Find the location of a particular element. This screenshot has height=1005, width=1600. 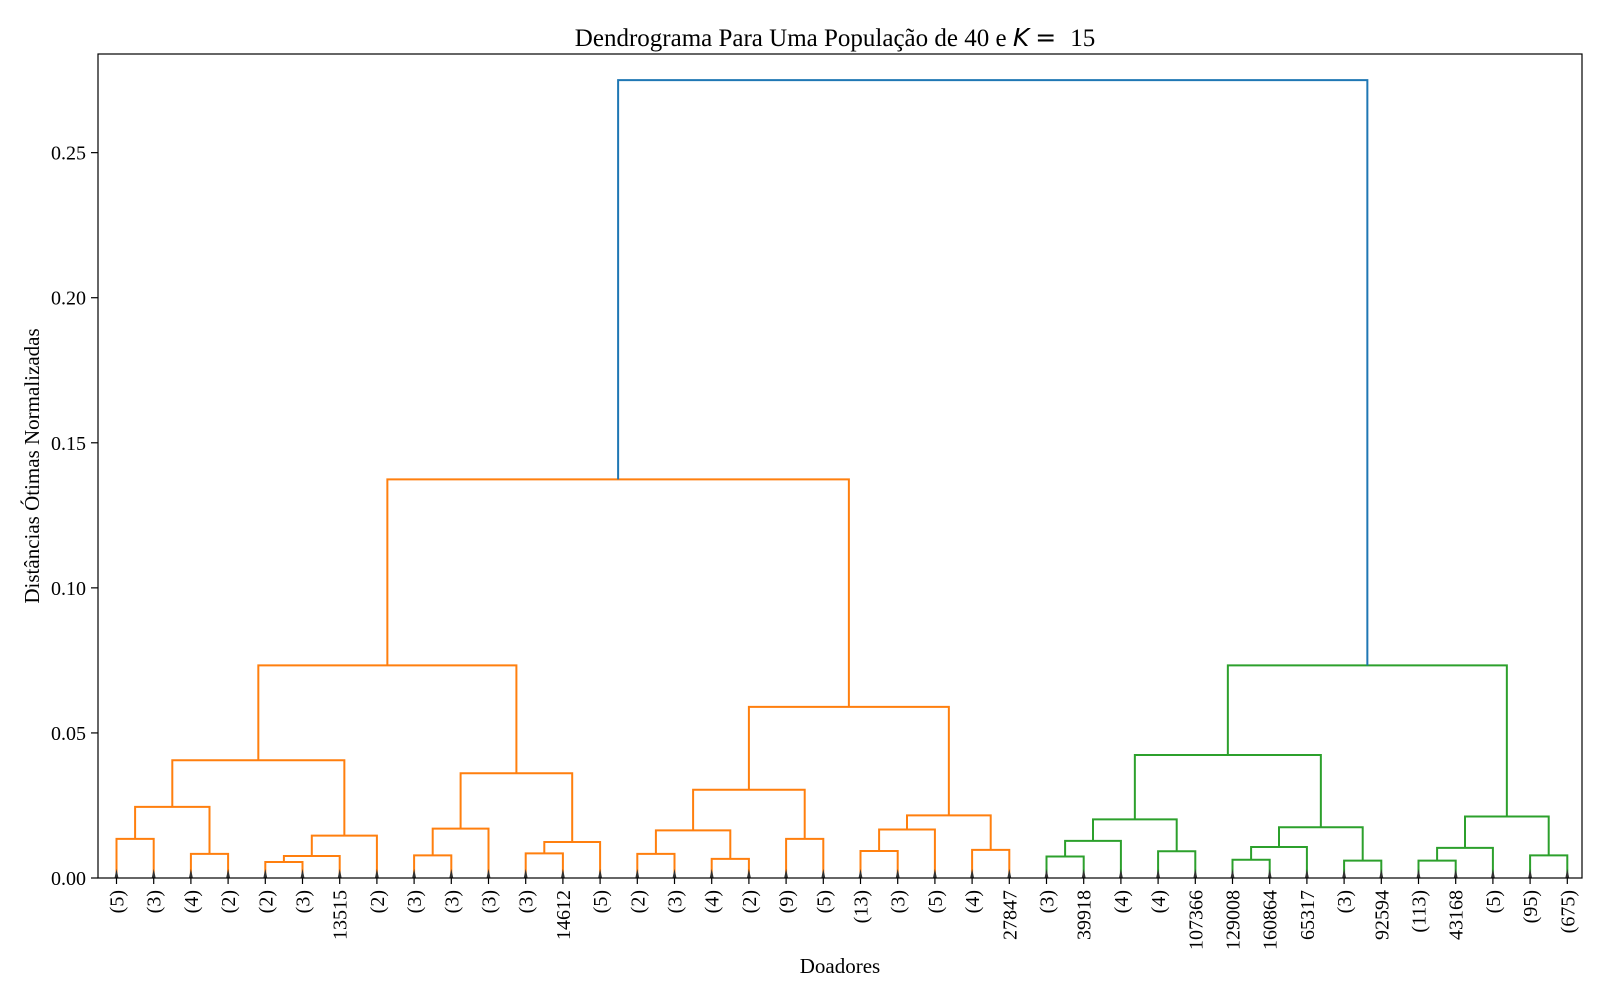

leaf-label: (13) is located at coordinates (862, 906).